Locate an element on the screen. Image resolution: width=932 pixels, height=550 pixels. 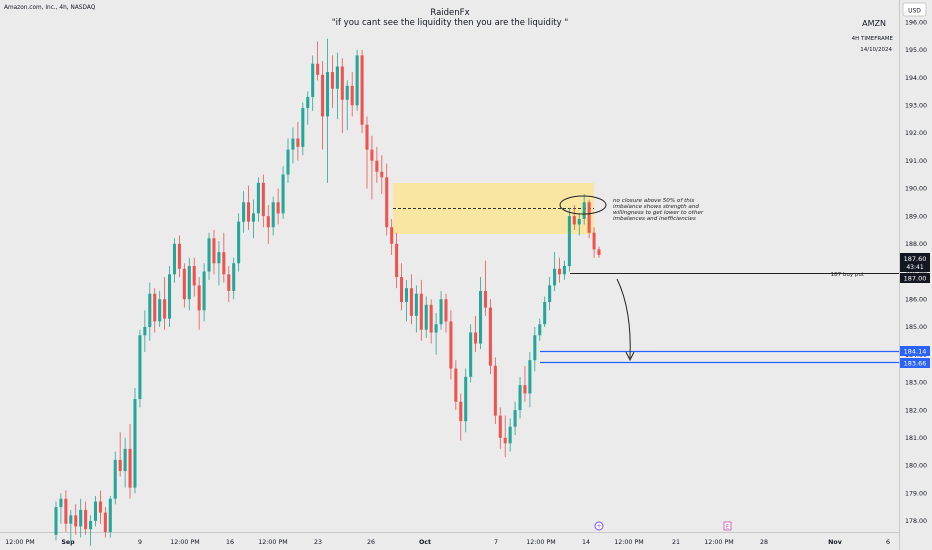
ticker-label: AMZN is located at coordinates (874, 23).